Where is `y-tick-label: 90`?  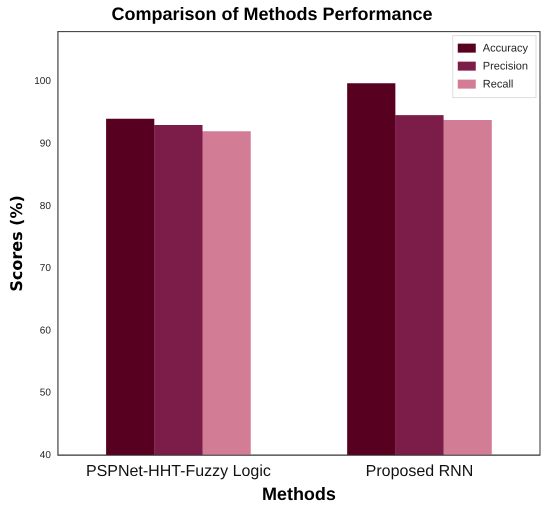
y-tick-label: 90 is located at coordinates (46, 144).